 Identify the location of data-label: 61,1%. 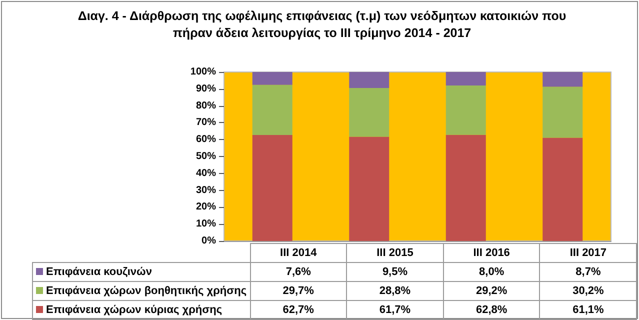
(588, 310).